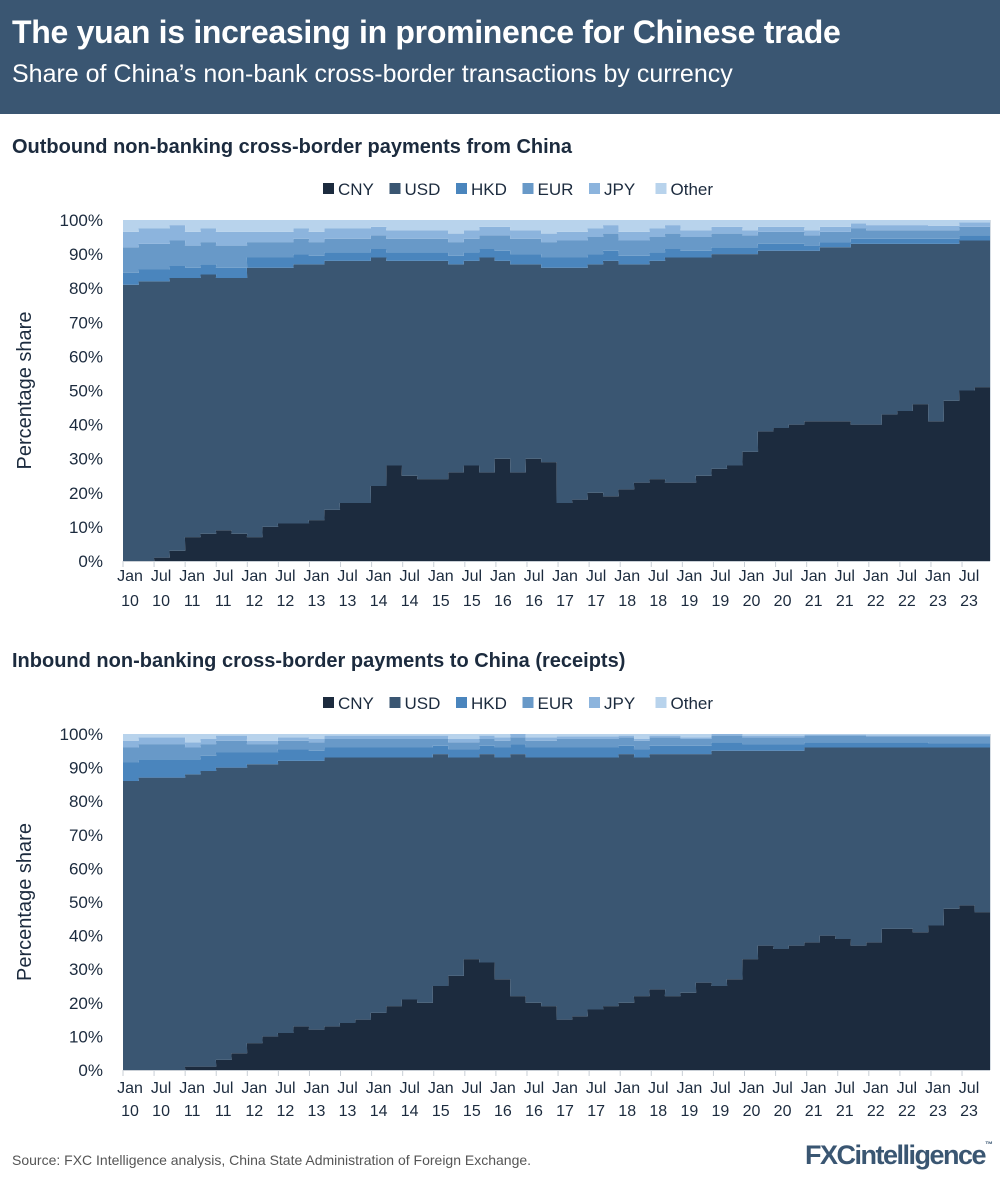 The width and height of the screenshot is (1000, 1185). What do you see at coordinates (489, 703) in the screenshot?
I see `legend-label-hkd: HKD` at bounding box center [489, 703].